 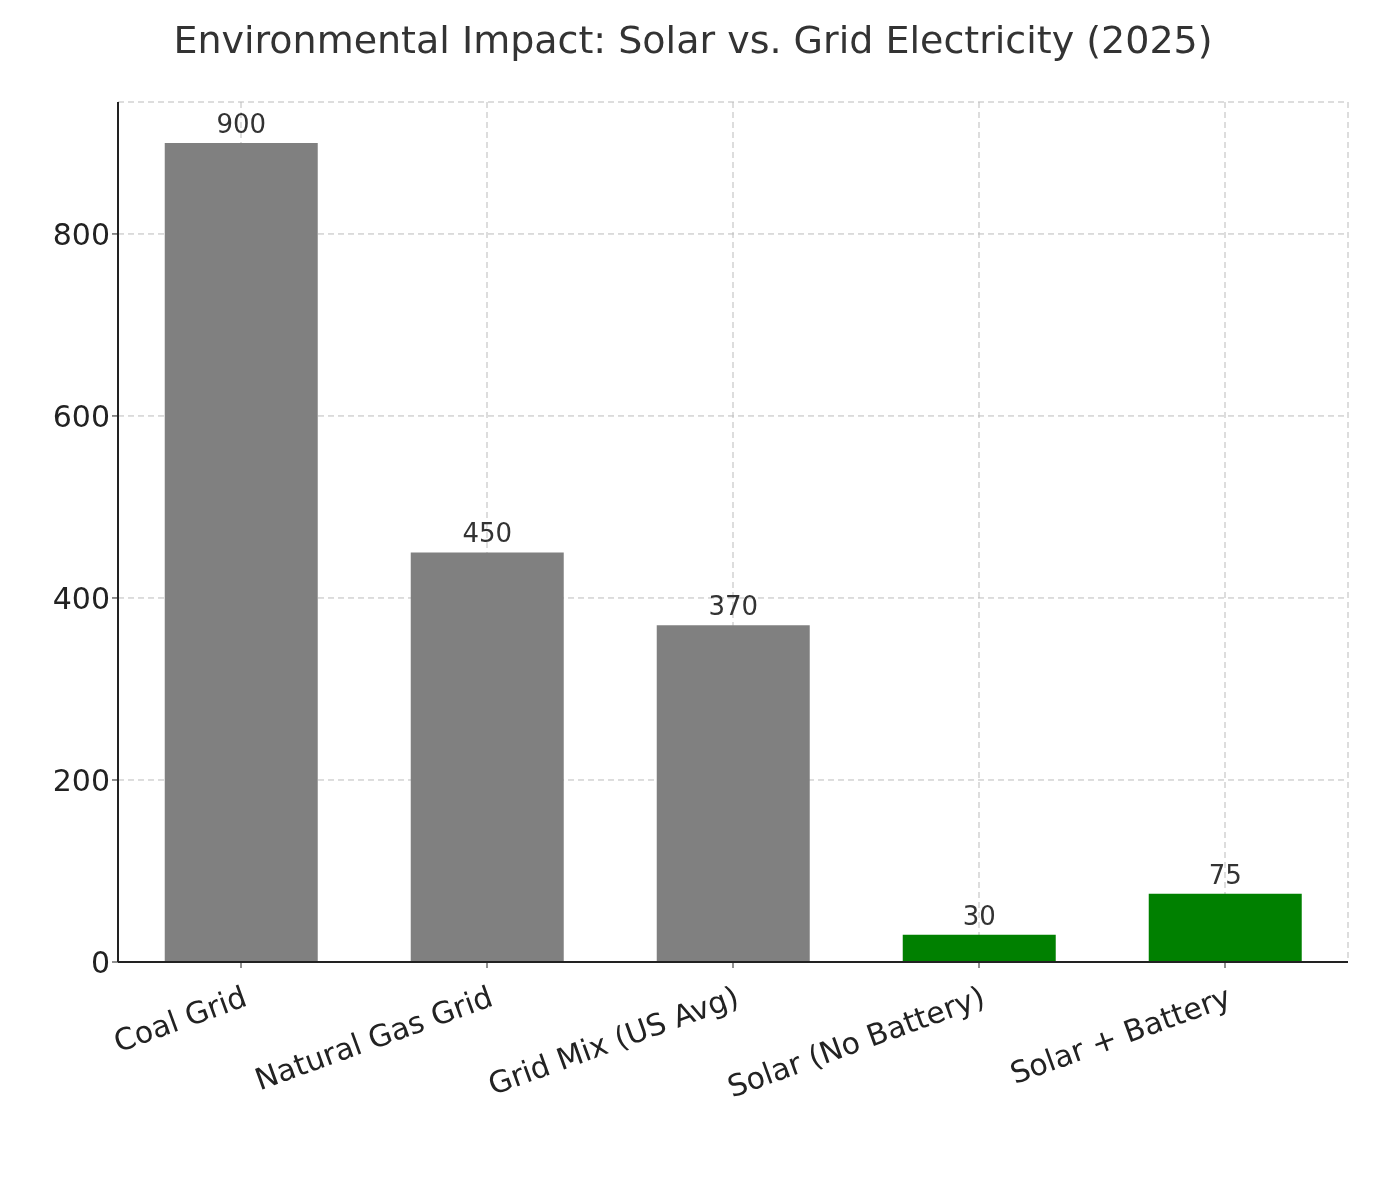 I want to click on y-tick-label: 200, so click(x=81, y=780).